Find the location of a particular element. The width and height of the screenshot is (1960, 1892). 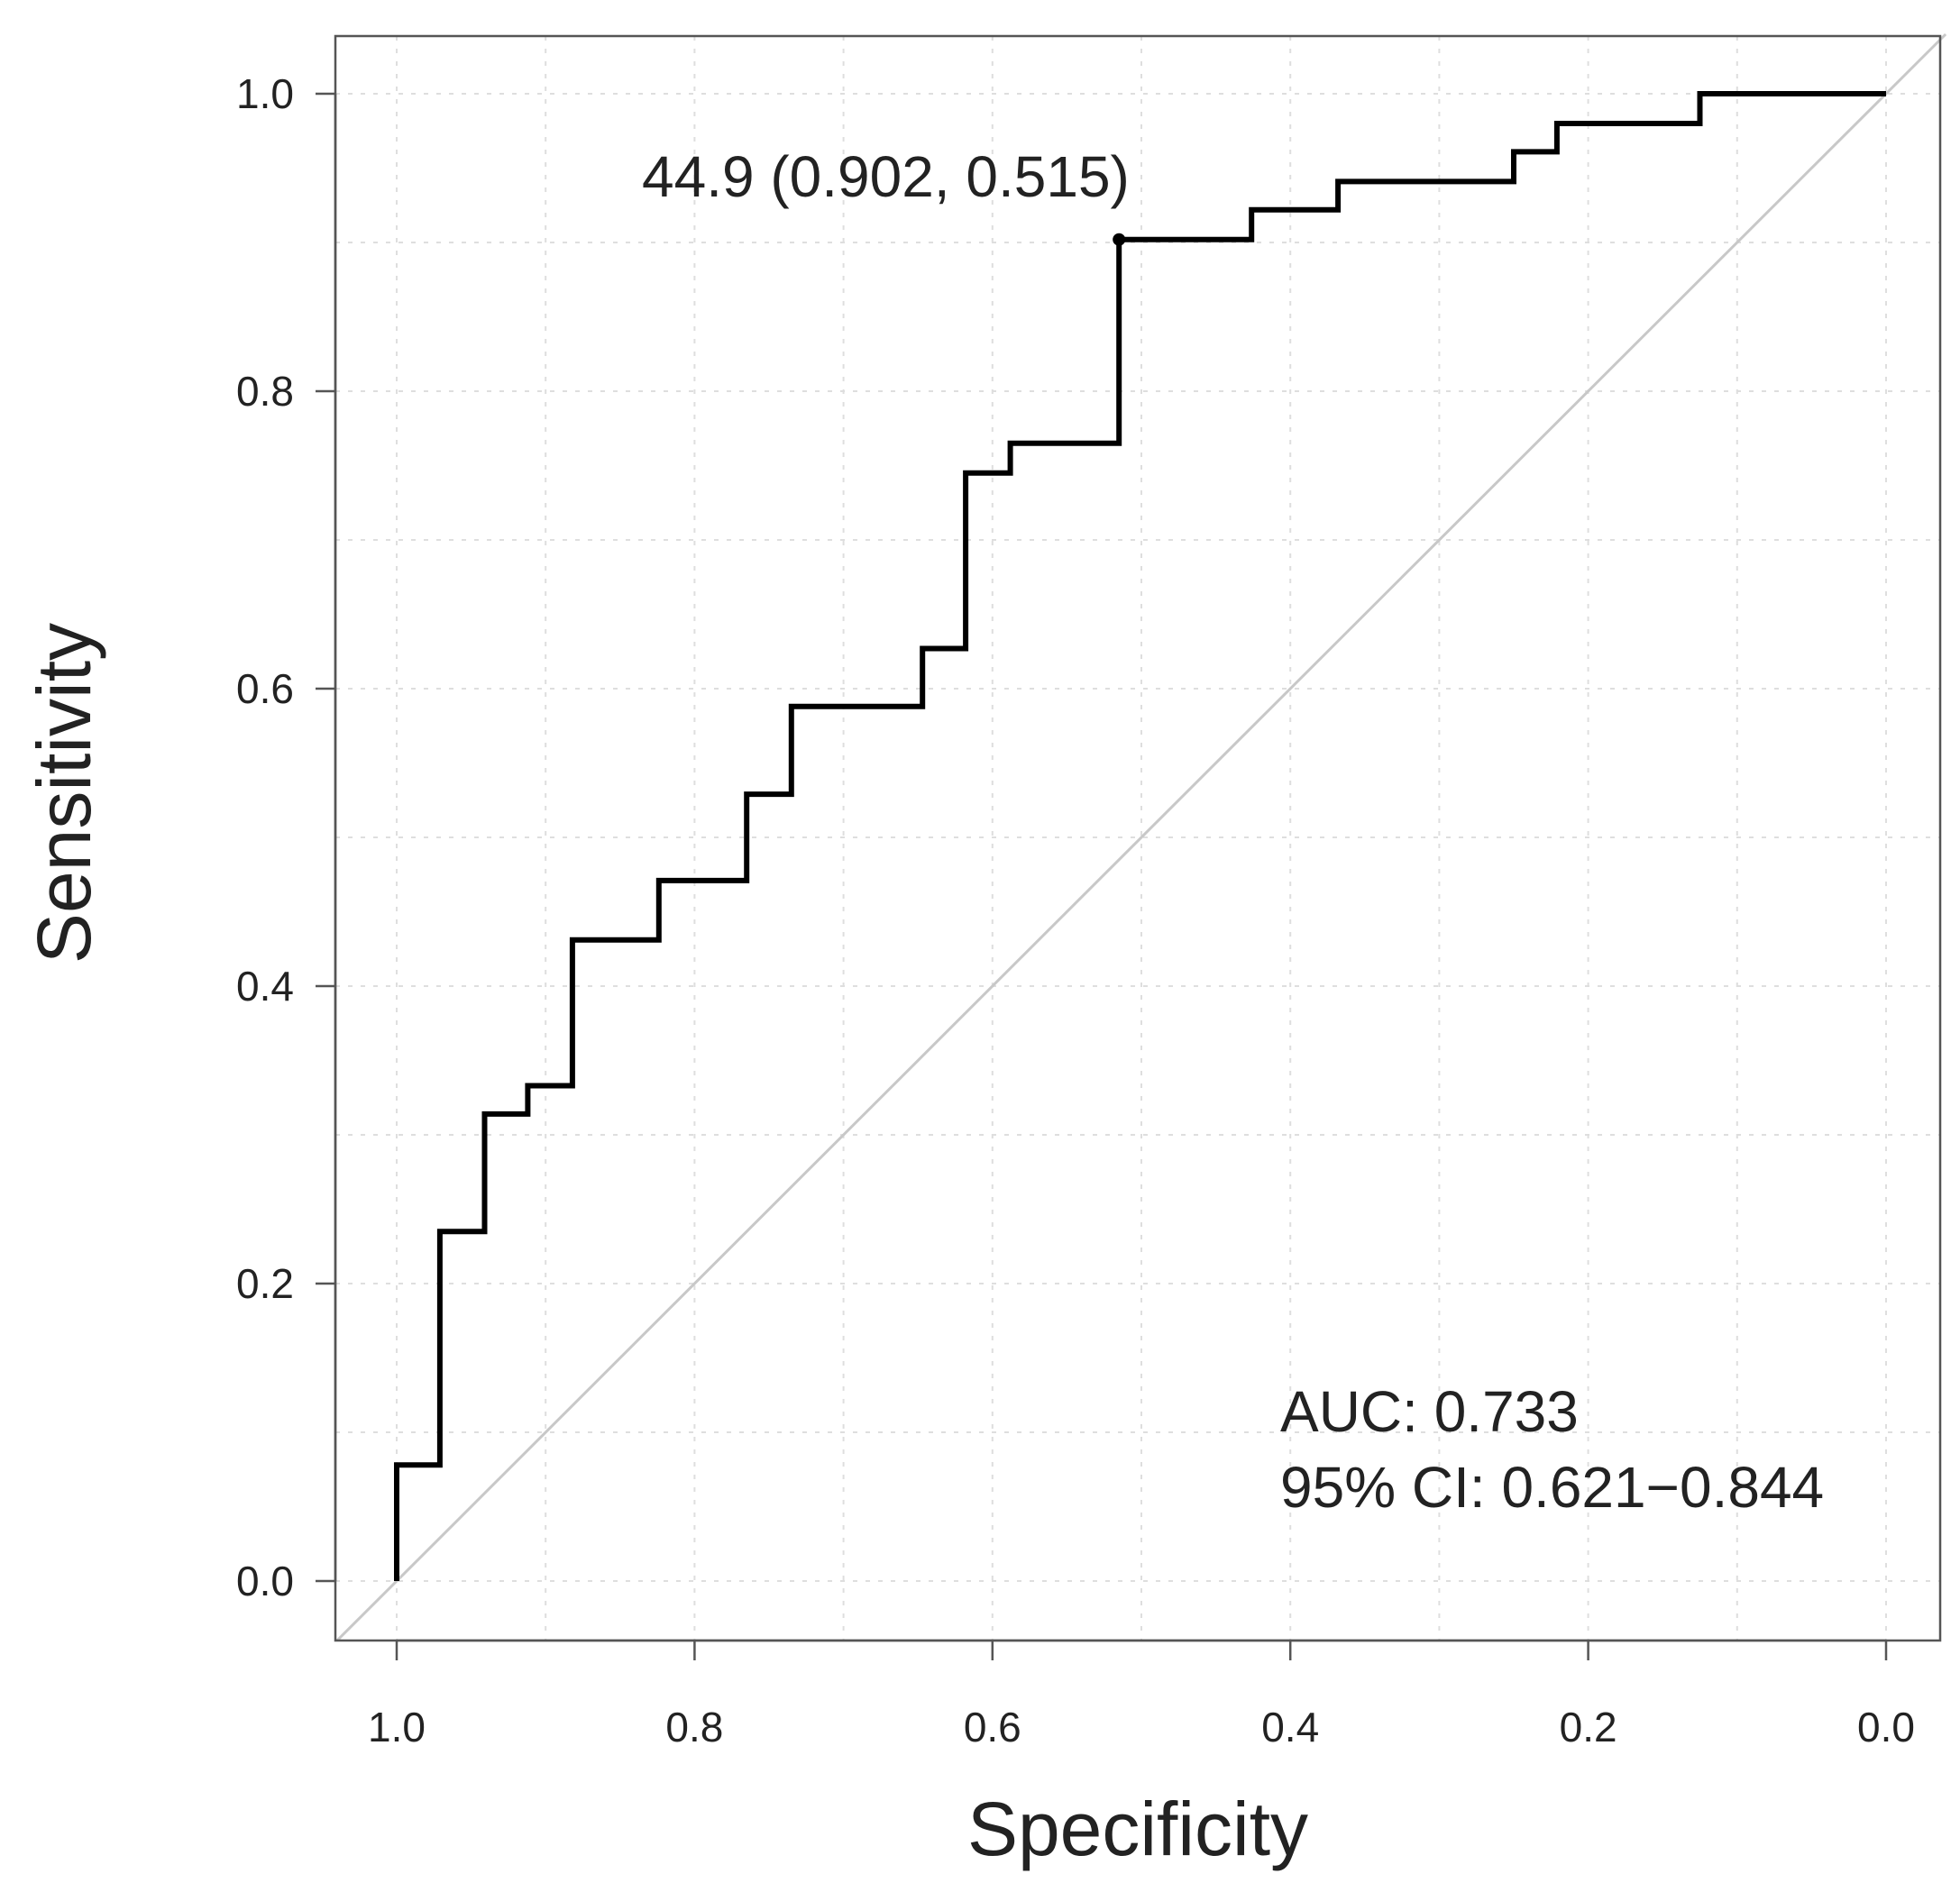

ci-label: 95% CI: 0.621−0.844 is located at coordinates (1552, 1487).